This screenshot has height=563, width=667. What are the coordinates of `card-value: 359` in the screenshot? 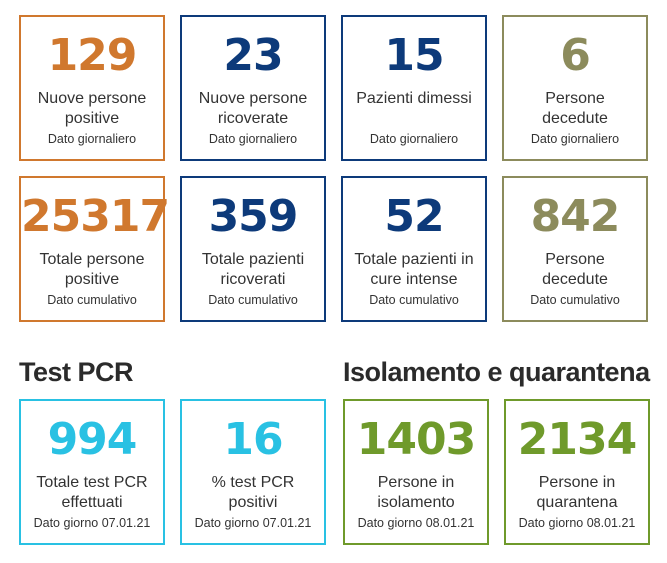 It's located at (253, 216).